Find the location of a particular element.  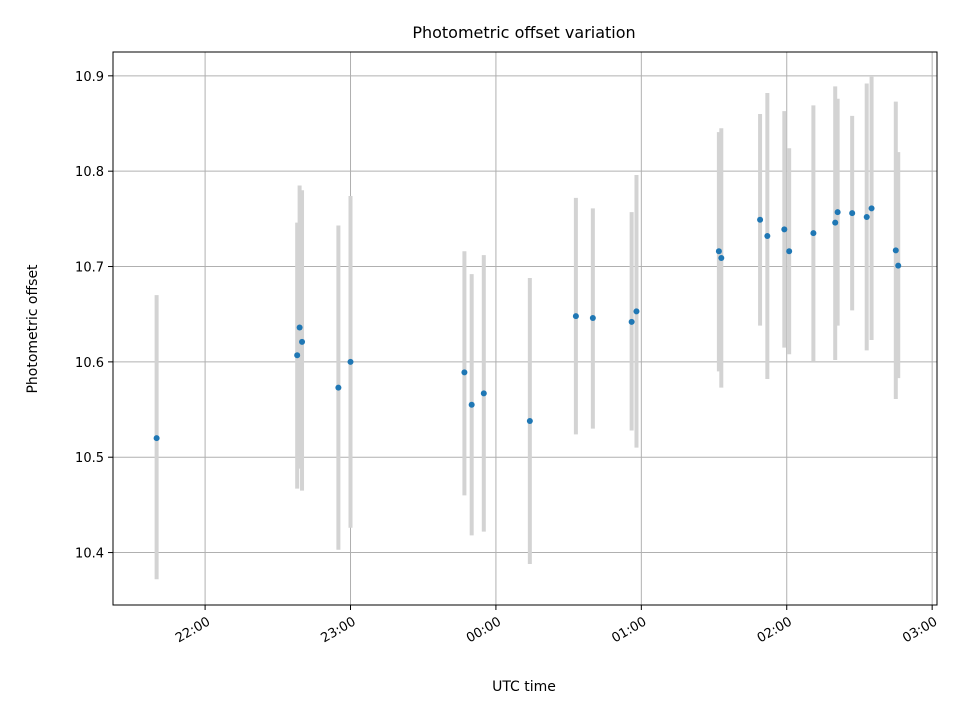

y-axis-label: Photometric offset is located at coordinates (33, 329).